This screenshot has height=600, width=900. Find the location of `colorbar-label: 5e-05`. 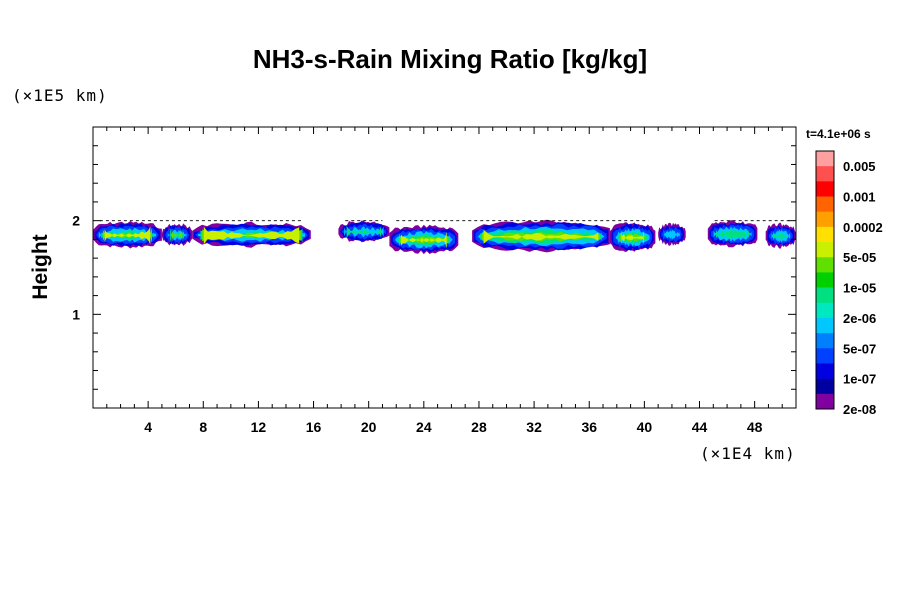

colorbar-label: 5e-05 is located at coordinates (859, 257).